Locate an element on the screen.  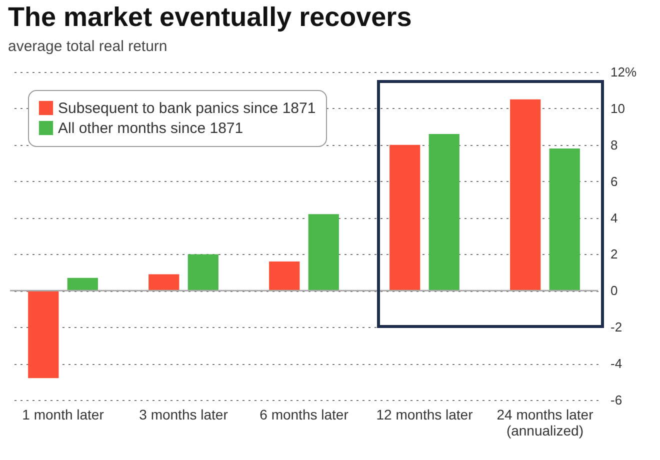
y-tick-label: 8 is located at coordinates (614, 144).